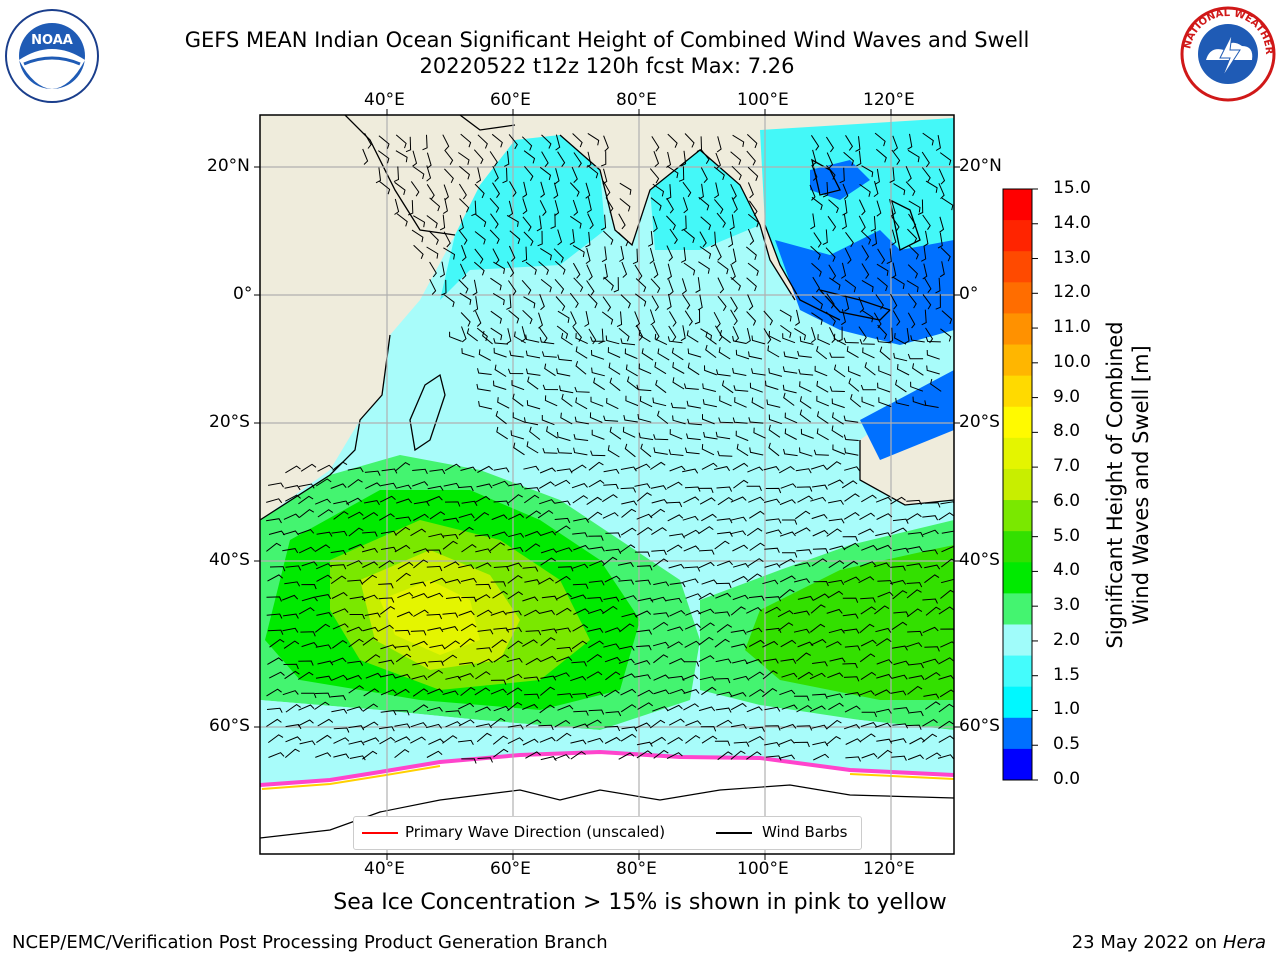 This screenshot has height=960, width=1280. Describe the element at coordinates (979, 560) in the screenshot. I see `lat-label-right: 40°S` at that location.